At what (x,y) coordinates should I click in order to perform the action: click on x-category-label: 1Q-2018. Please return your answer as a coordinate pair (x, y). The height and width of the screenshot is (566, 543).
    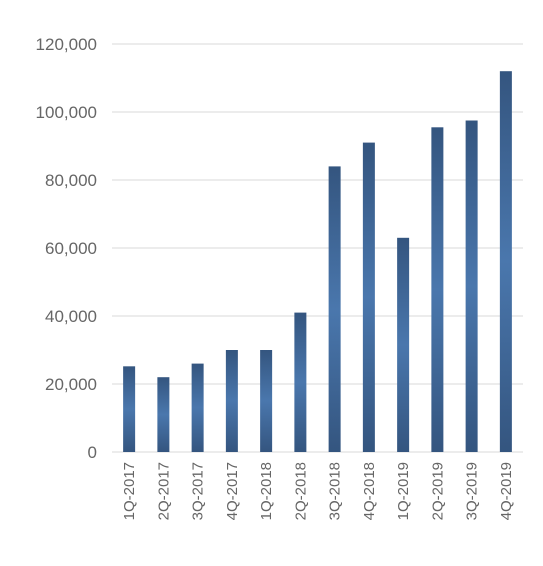
    Looking at the image, I should click on (266, 491).